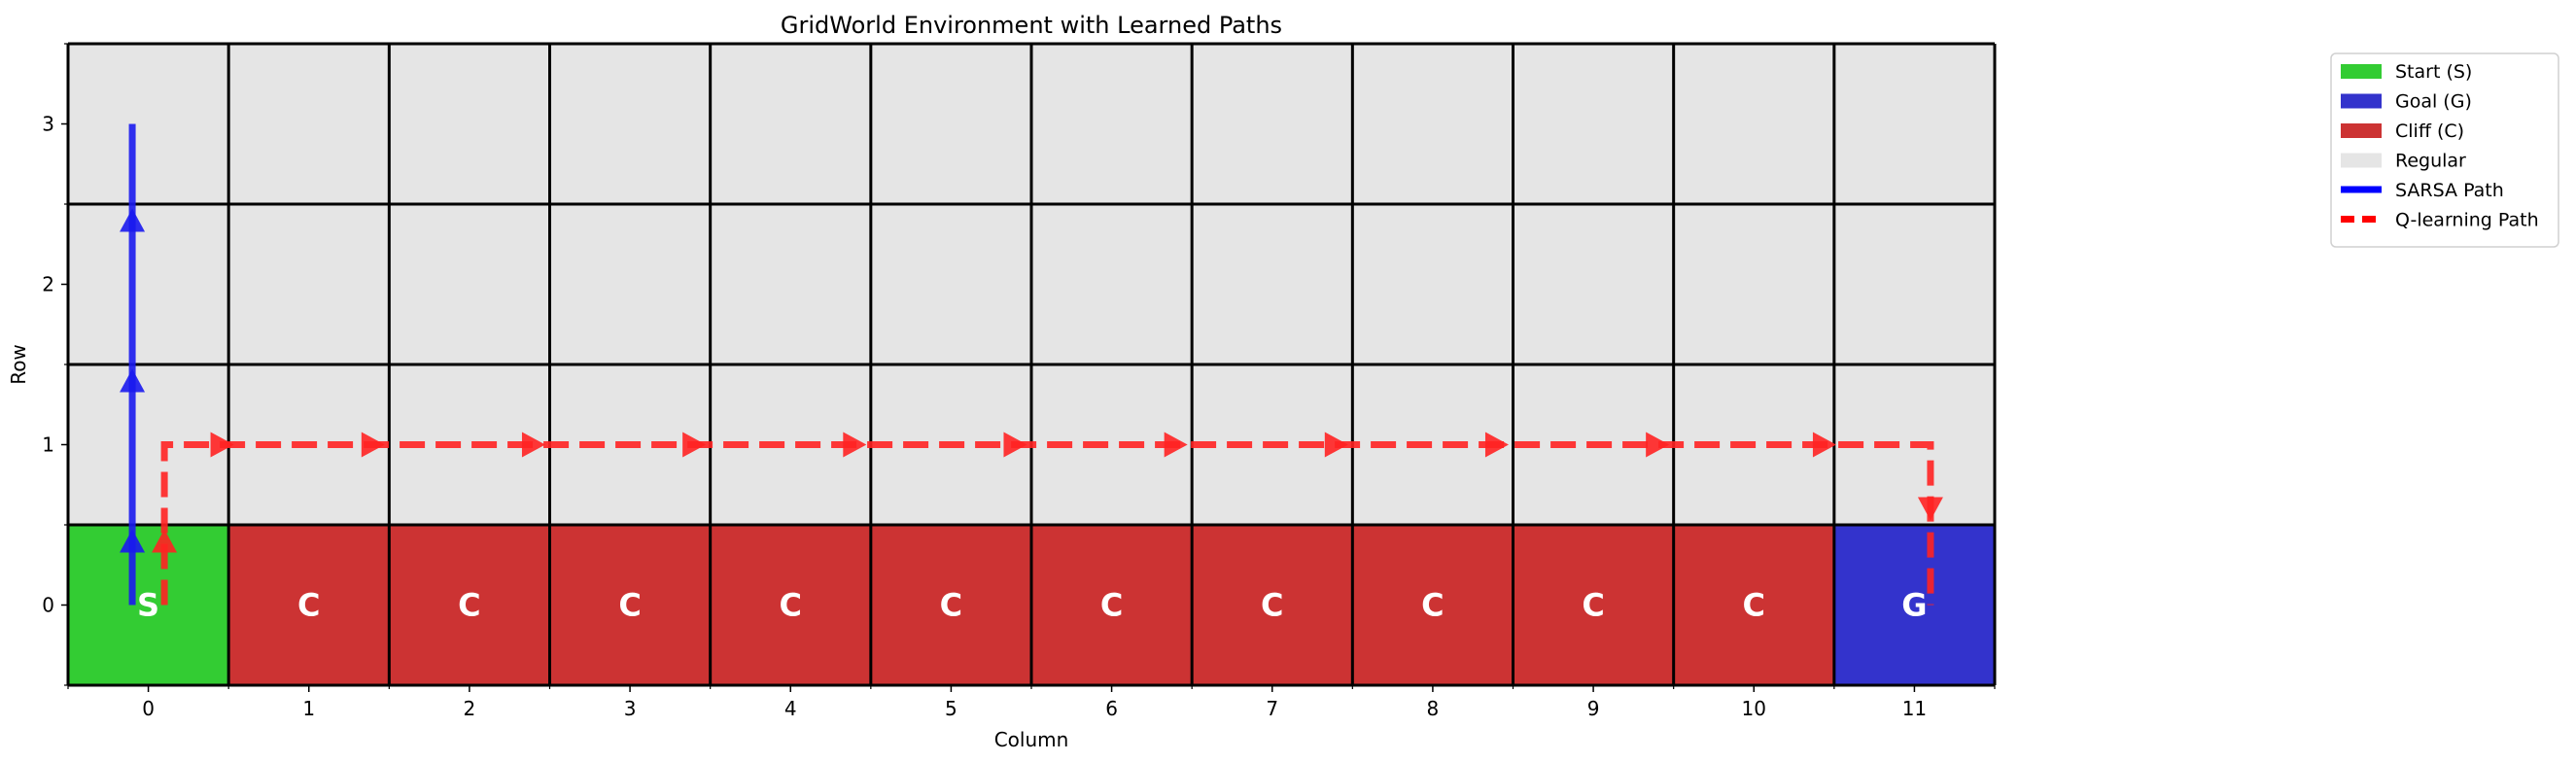 This screenshot has width=2576, height=762. Describe the element at coordinates (1111, 709) in the screenshot. I see `x-tick-label: 6` at that location.